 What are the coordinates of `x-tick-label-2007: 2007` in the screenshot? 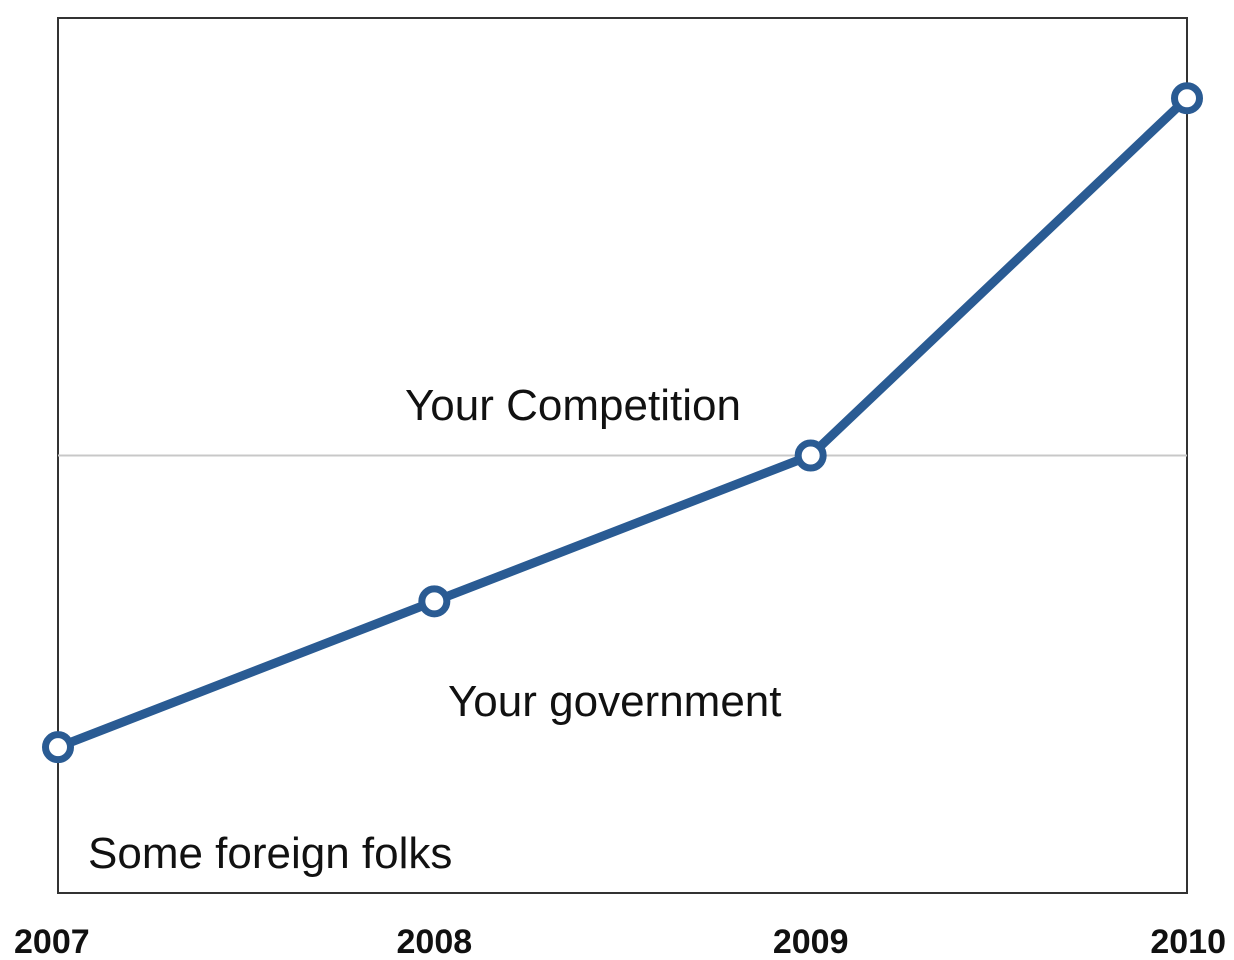 It's located at (52, 941).